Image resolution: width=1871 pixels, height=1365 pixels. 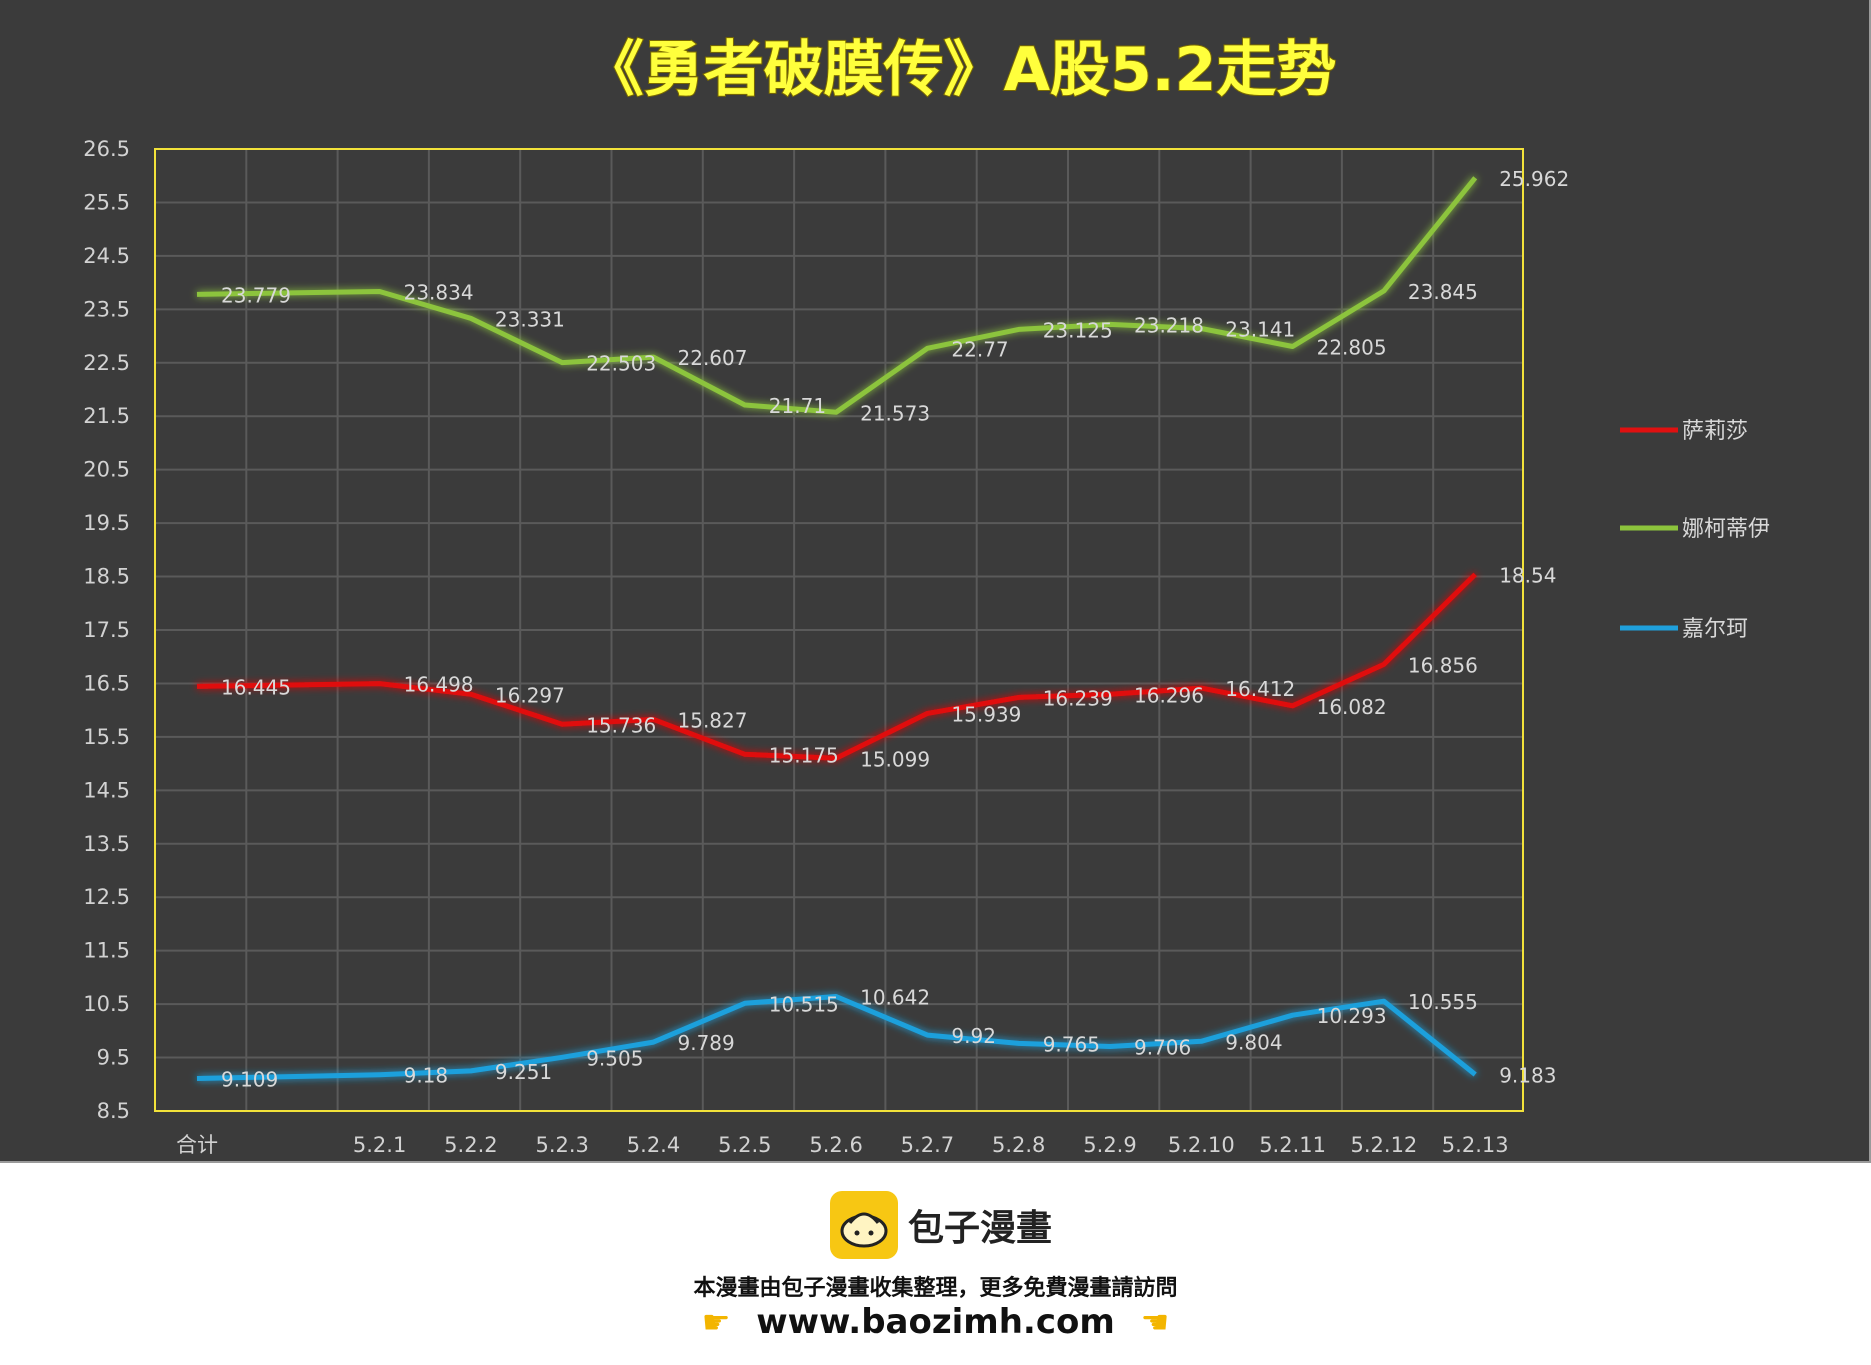 I want to click on y-tick-label: 16.5, so click(x=106, y=683).